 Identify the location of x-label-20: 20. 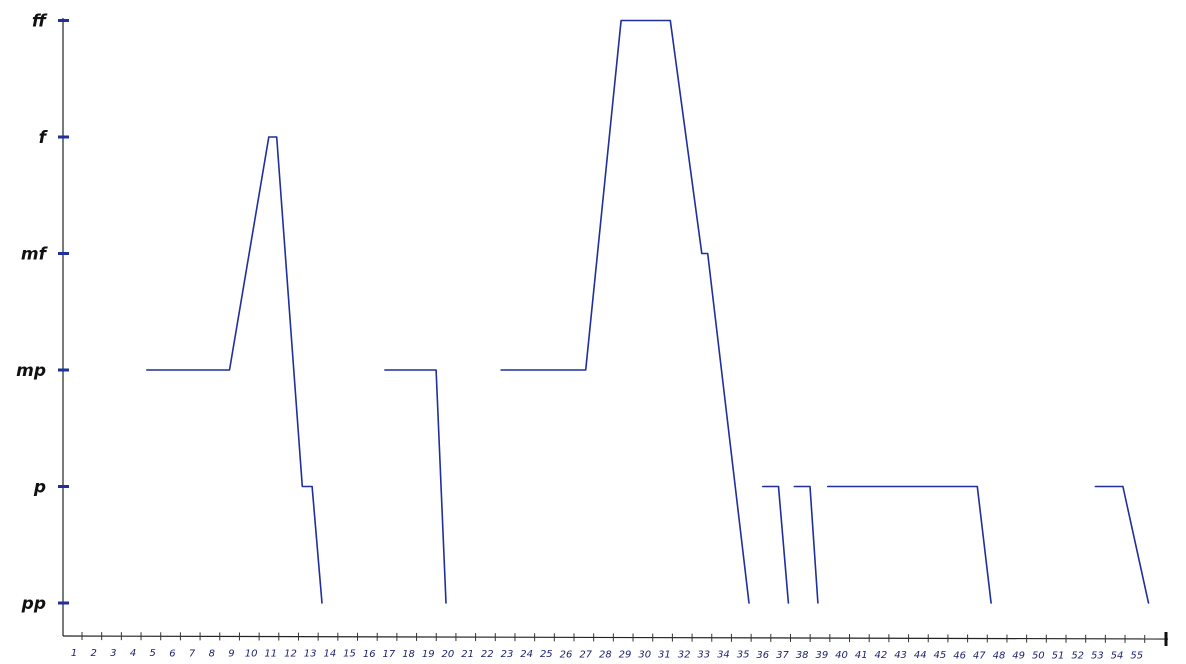
(448, 654).